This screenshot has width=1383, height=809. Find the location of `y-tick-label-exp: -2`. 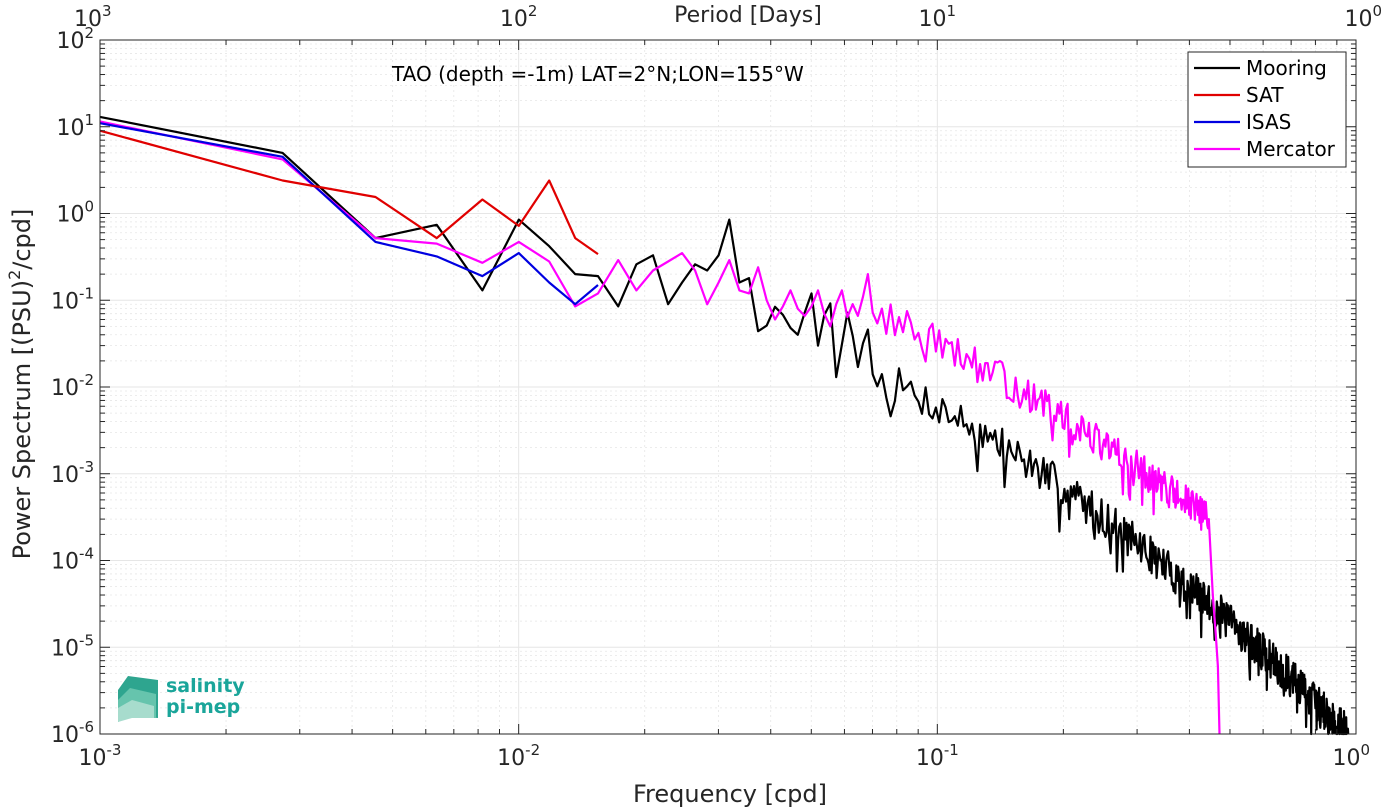

y-tick-label-exp: -2 is located at coordinates (86, 380).